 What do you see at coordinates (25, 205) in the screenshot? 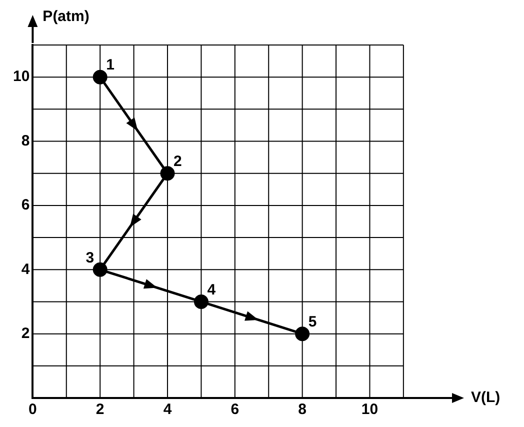
I see `y-tick-label: 6` at bounding box center [25, 205].